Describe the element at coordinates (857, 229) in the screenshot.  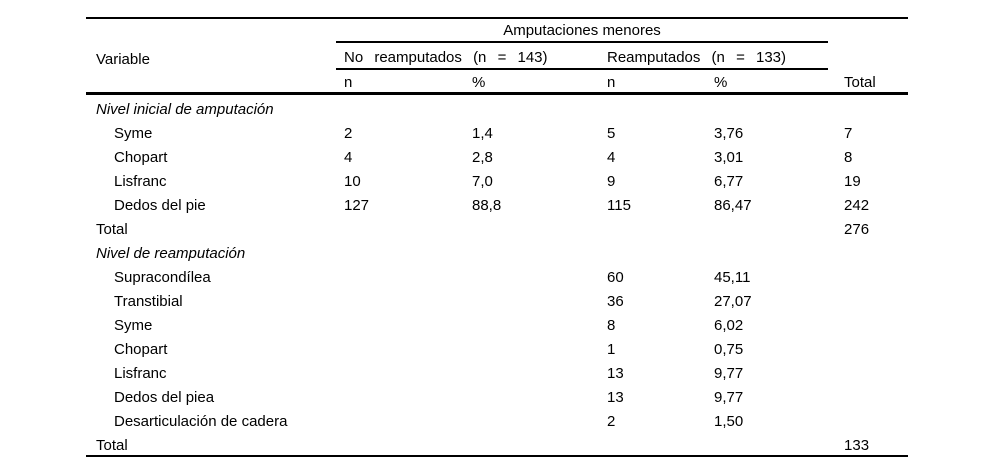
I see `cell-total: 276` at that location.